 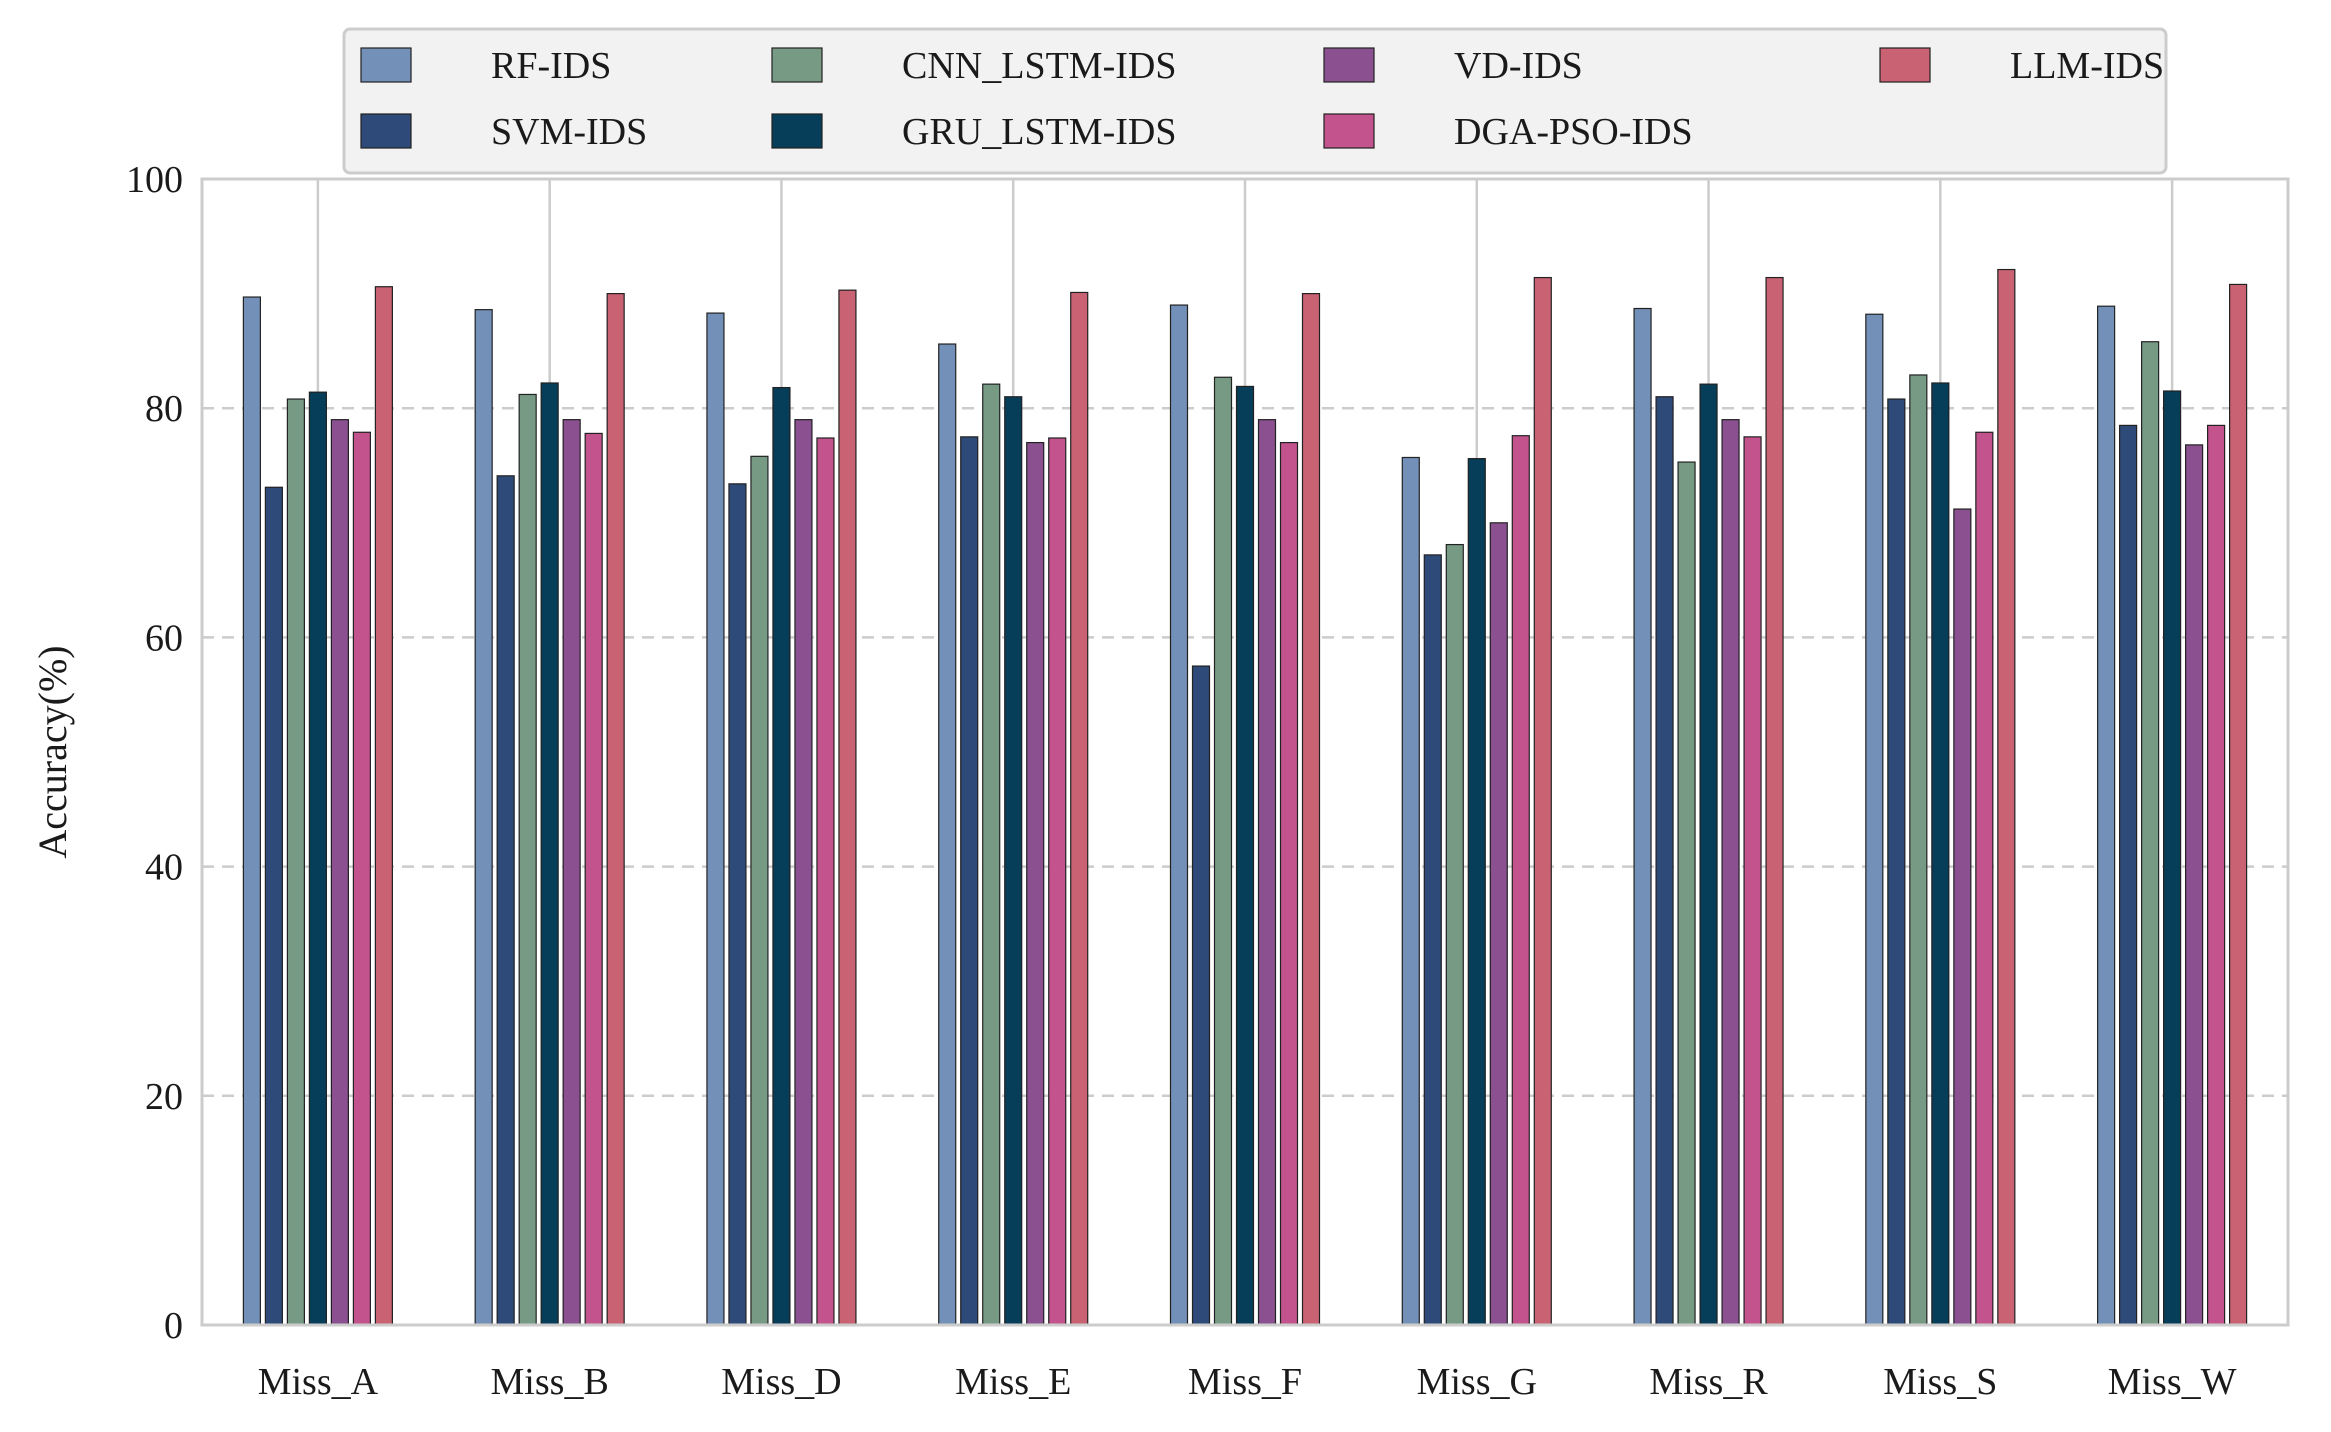 What do you see at coordinates (505, 900) in the screenshot?
I see `bar-svm-ids-miss-b` at bounding box center [505, 900].